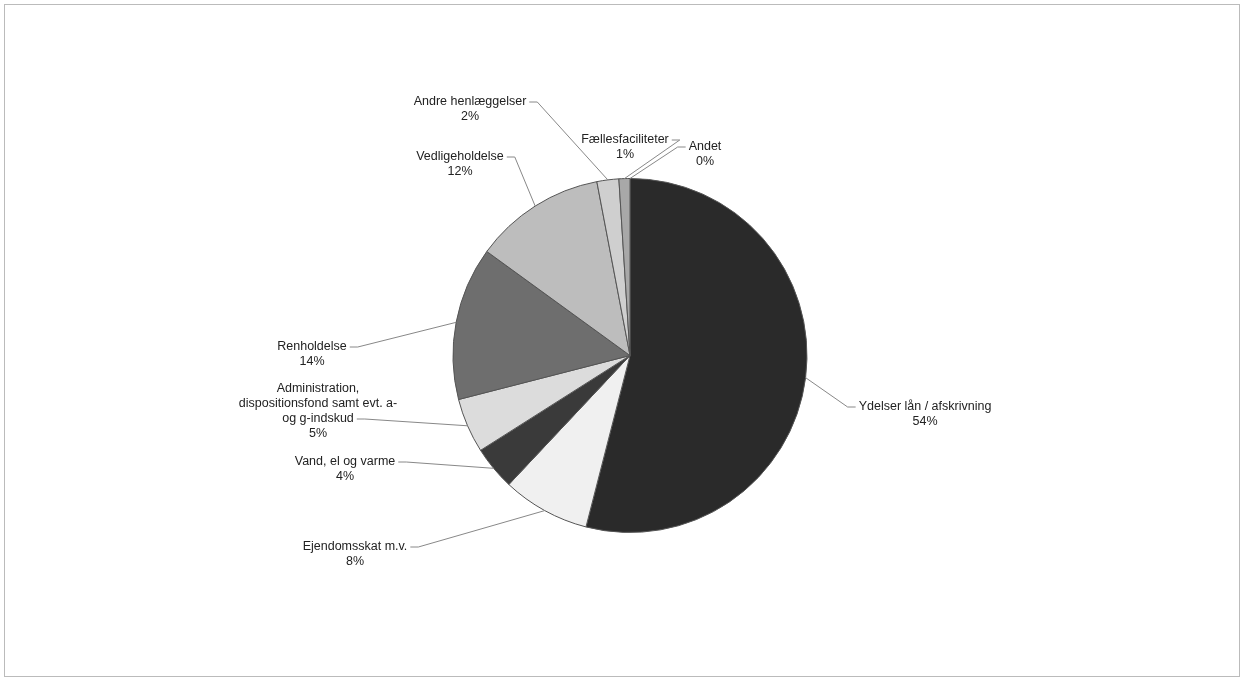  Describe the element at coordinates (355, 560) in the screenshot. I see `data-label: 8%` at that location.